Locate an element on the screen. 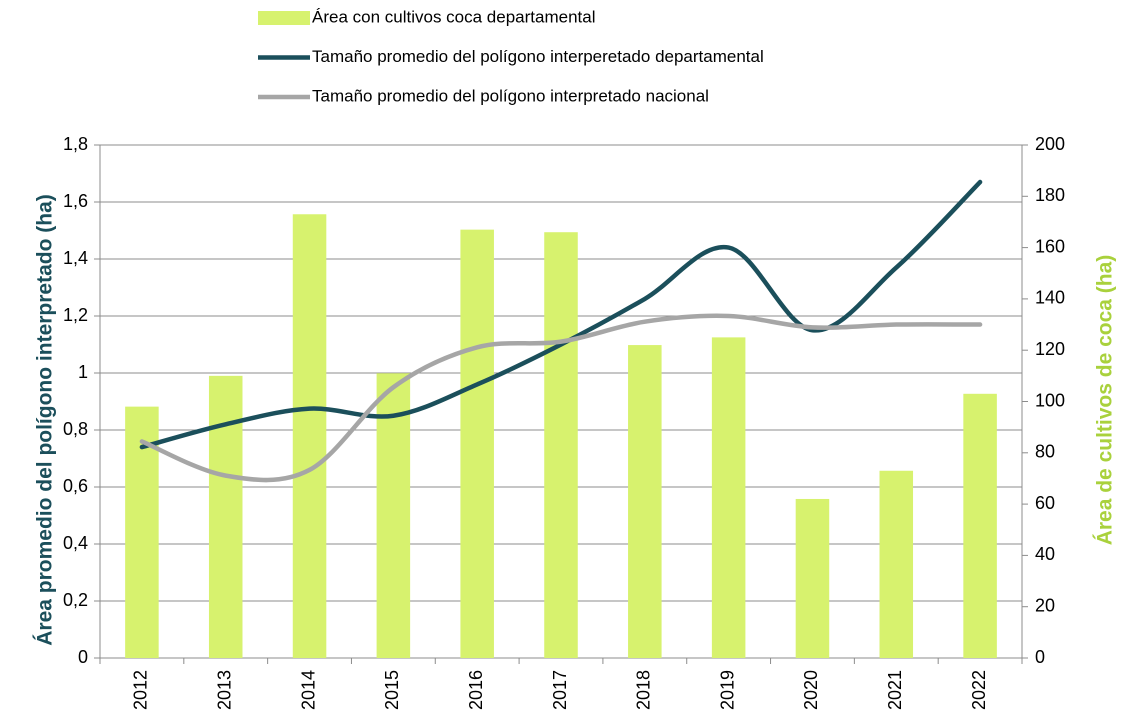  x-tick-label: 2018 is located at coordinates (644, 690).